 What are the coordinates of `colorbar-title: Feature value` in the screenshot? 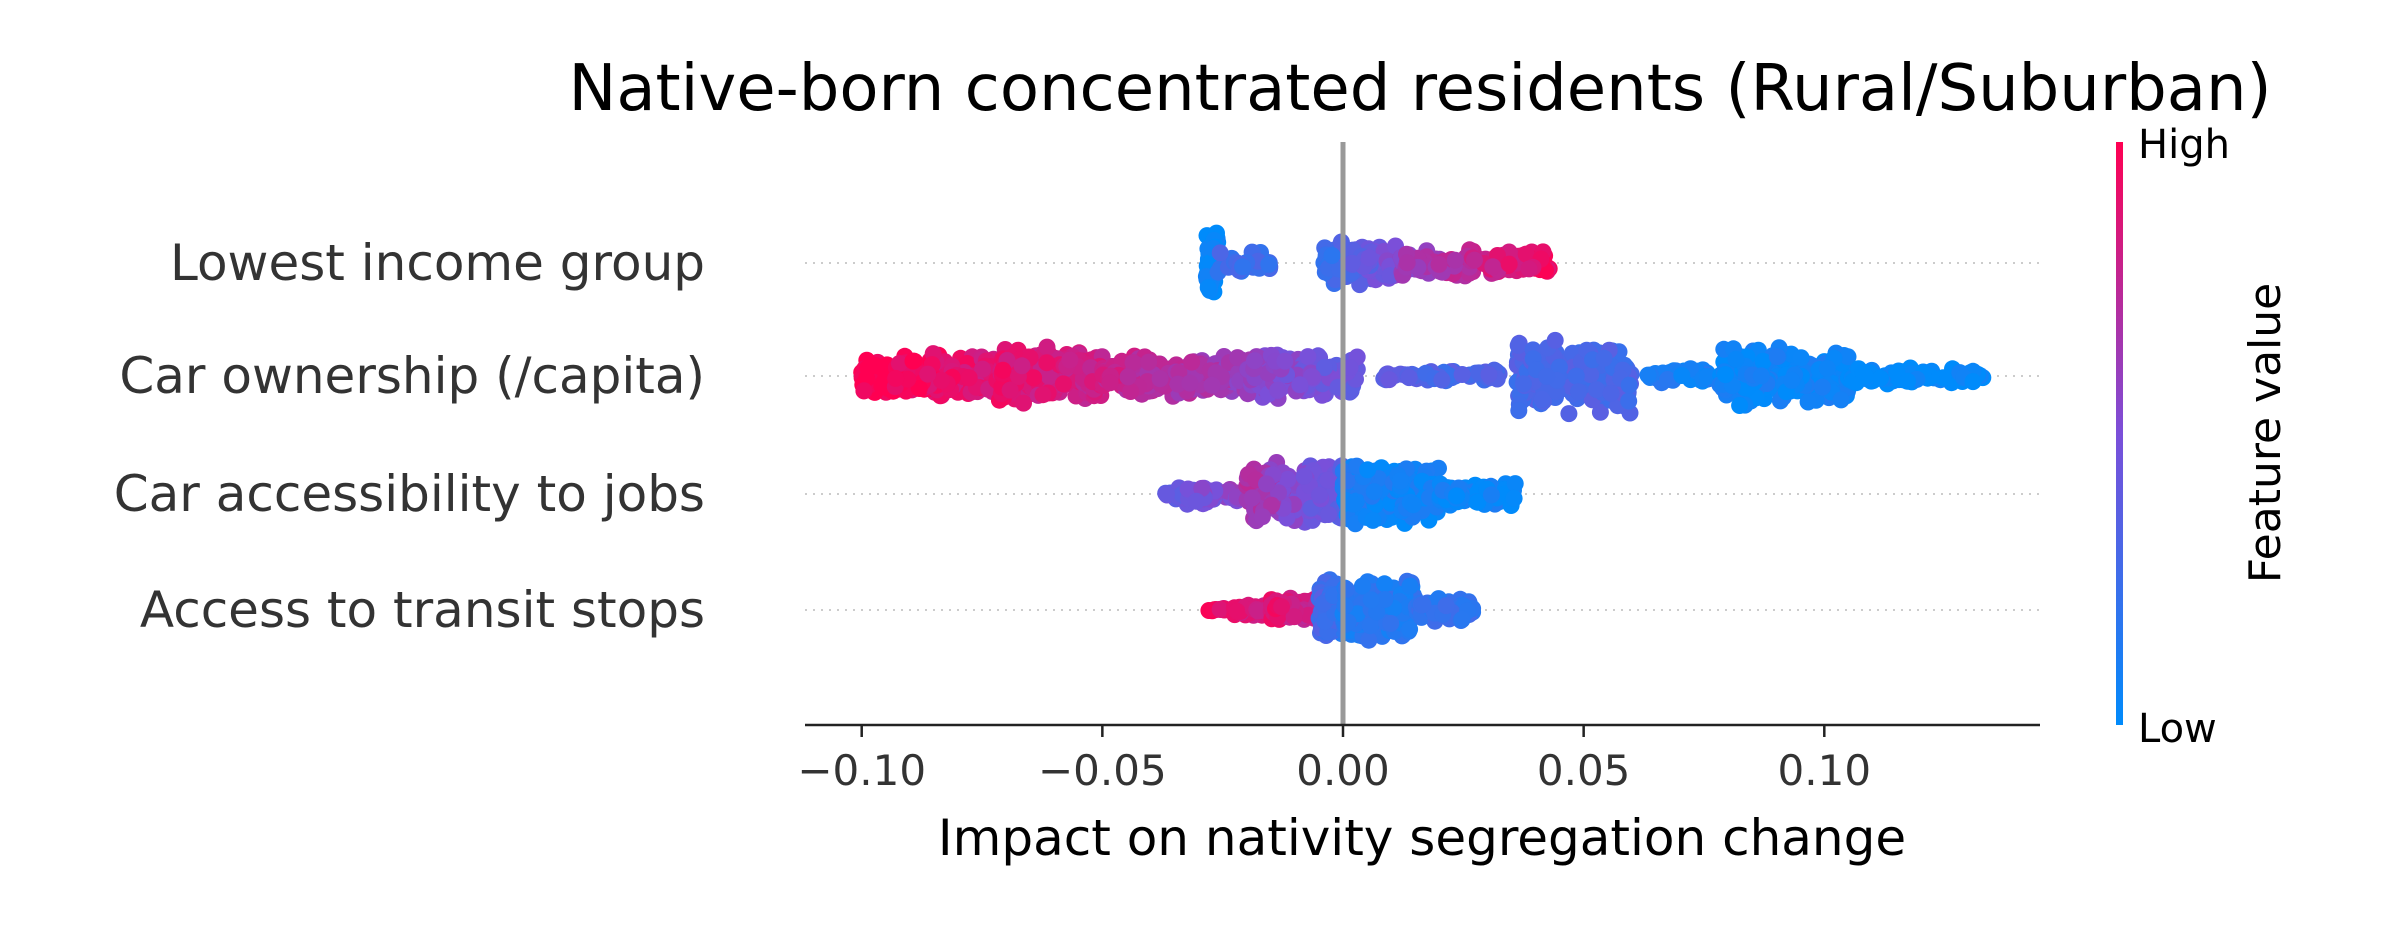 It's located at (2265, 433).